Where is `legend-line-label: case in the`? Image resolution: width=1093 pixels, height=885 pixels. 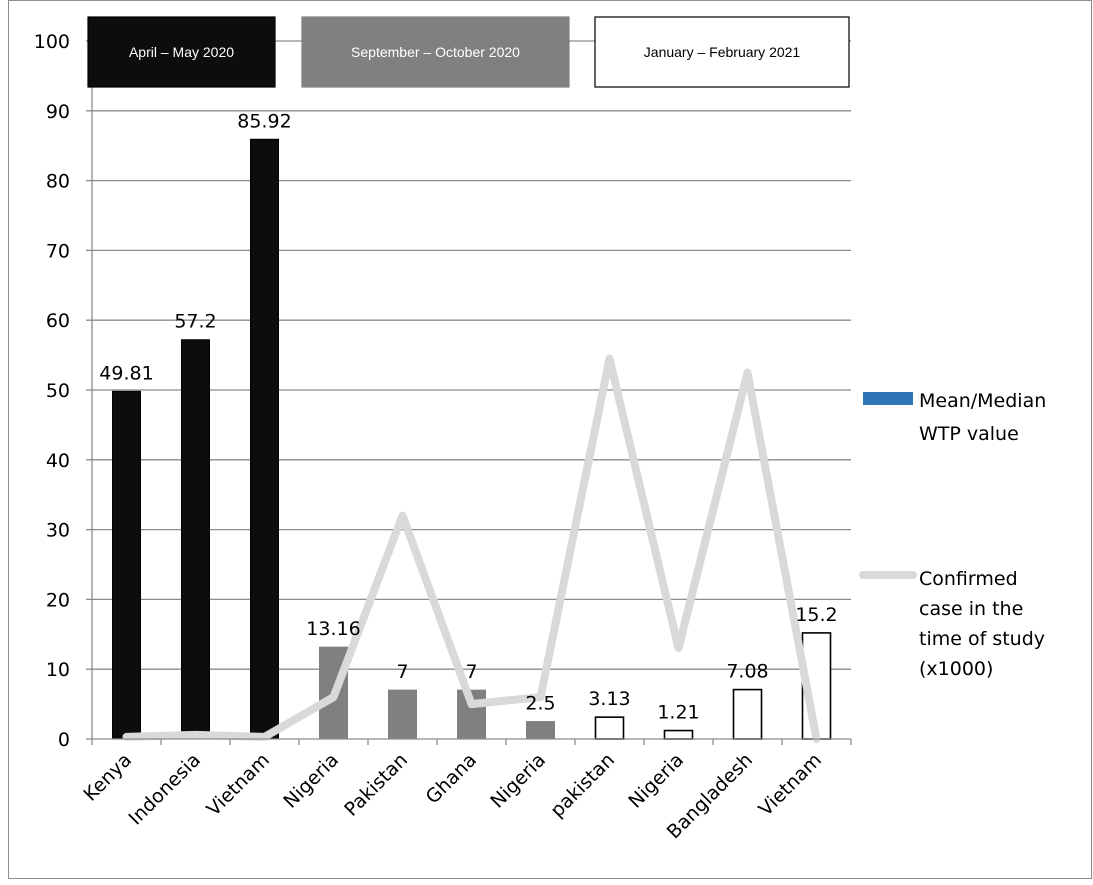
legend-line-label: case in the is located at coordinates (971, 609).